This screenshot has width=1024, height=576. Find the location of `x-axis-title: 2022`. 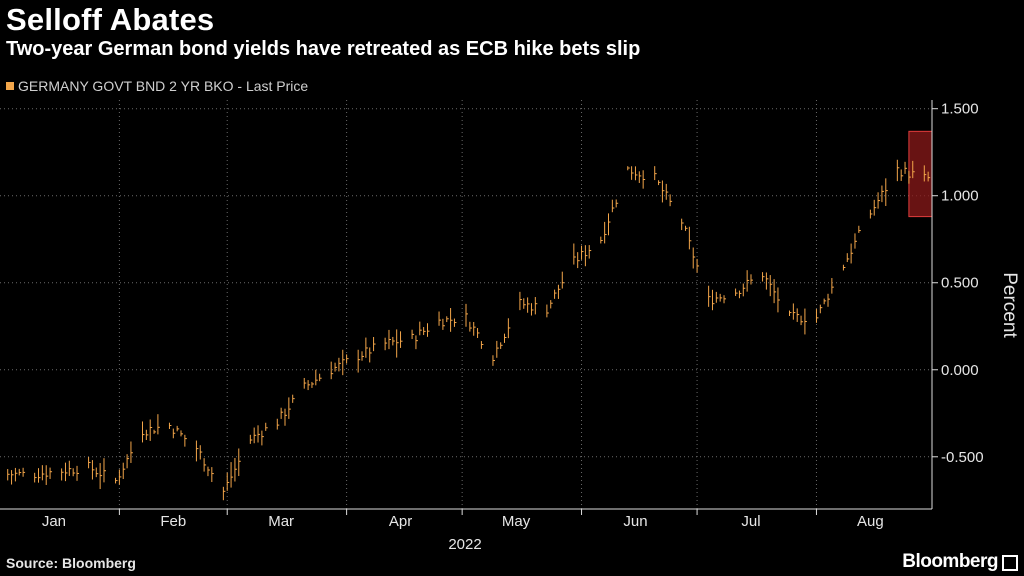

x-axis-title: 2022 is located at coordinates (464, 544).